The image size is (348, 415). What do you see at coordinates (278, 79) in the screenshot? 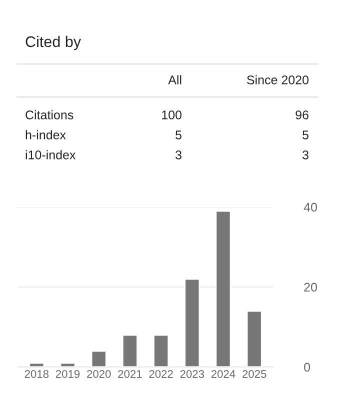
I see `category-label: Since 2020` at bounding box center [278, 79].